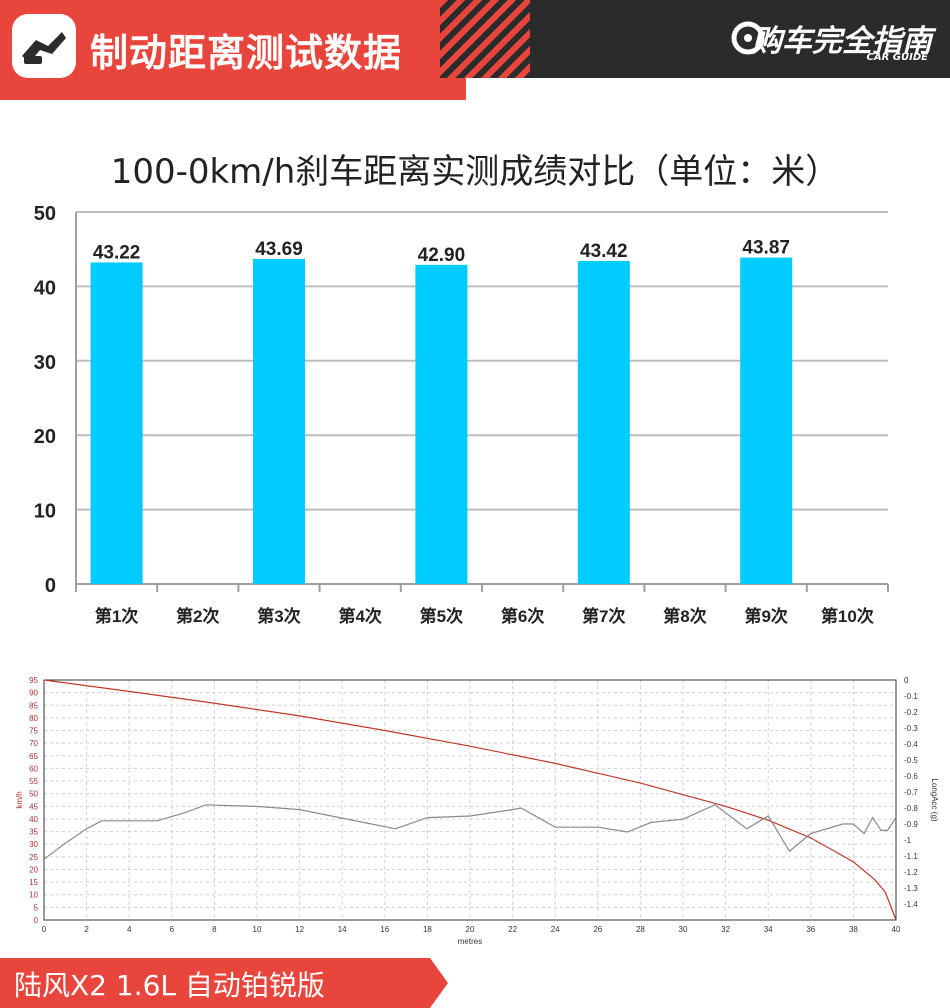 The height and width of the screenshot is (1008, 950). I want to click on car-model-label: 陆风X2 1.6L 自动铂锐版, so click(169, 985).